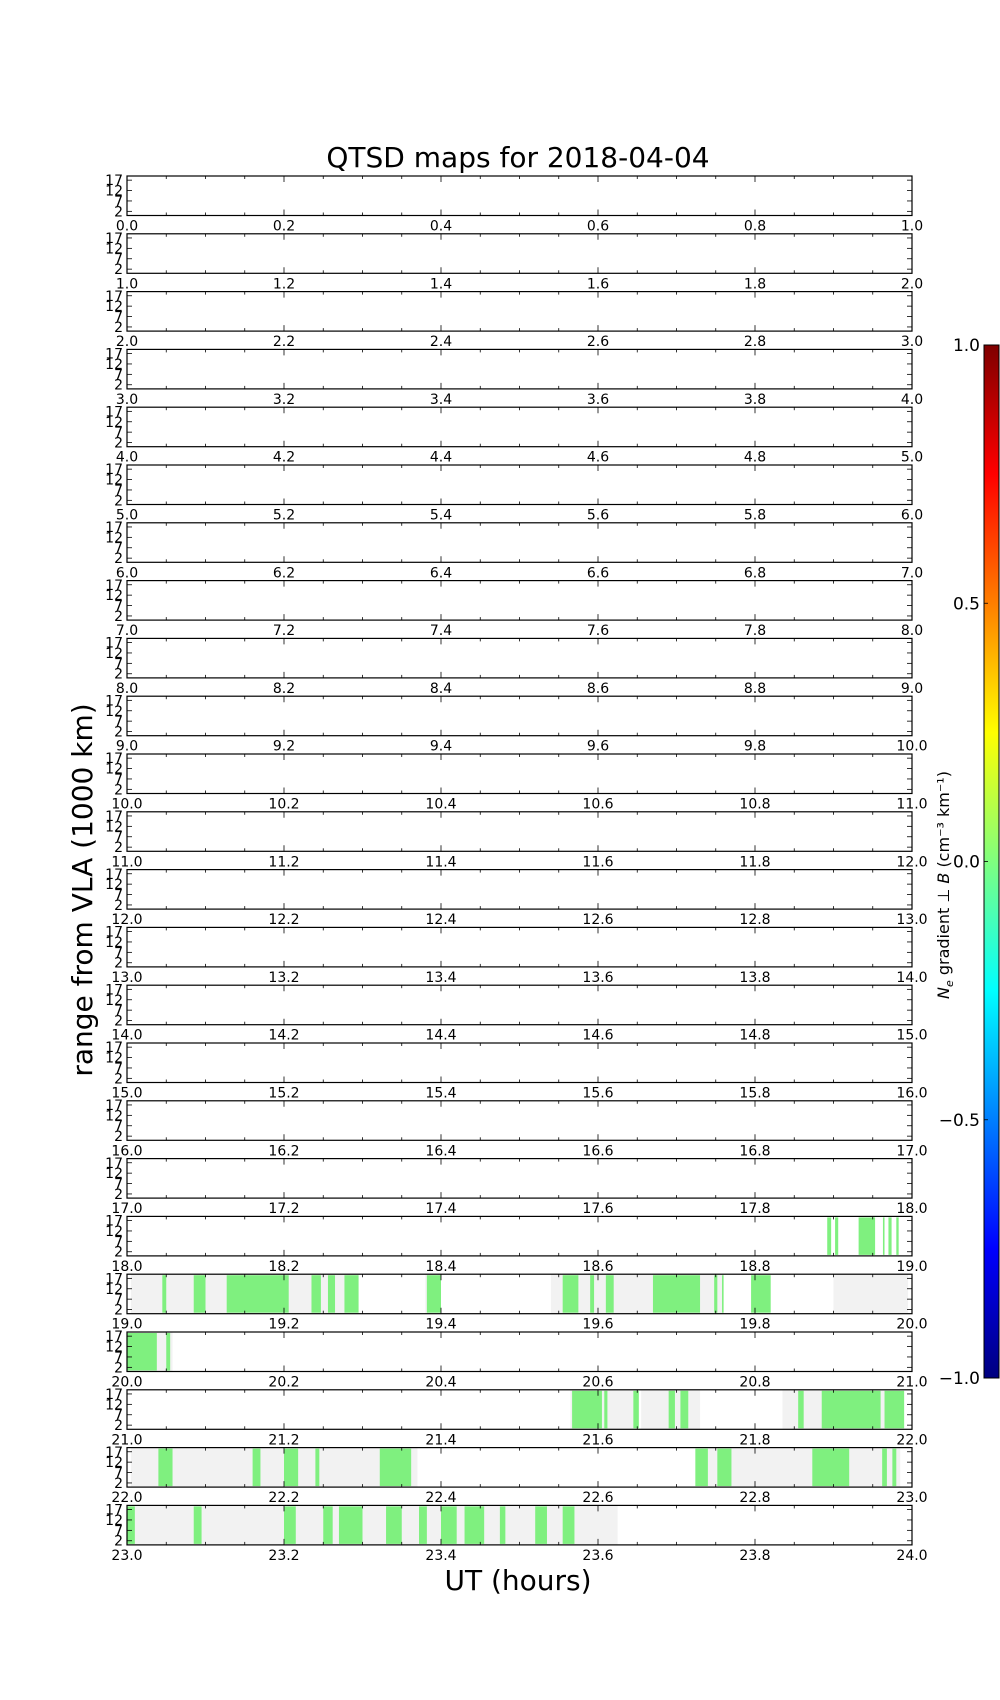  Describe the element at coordinates (754, 805) in the screenshot. I see `x-tick-label: 10.8` at that location.